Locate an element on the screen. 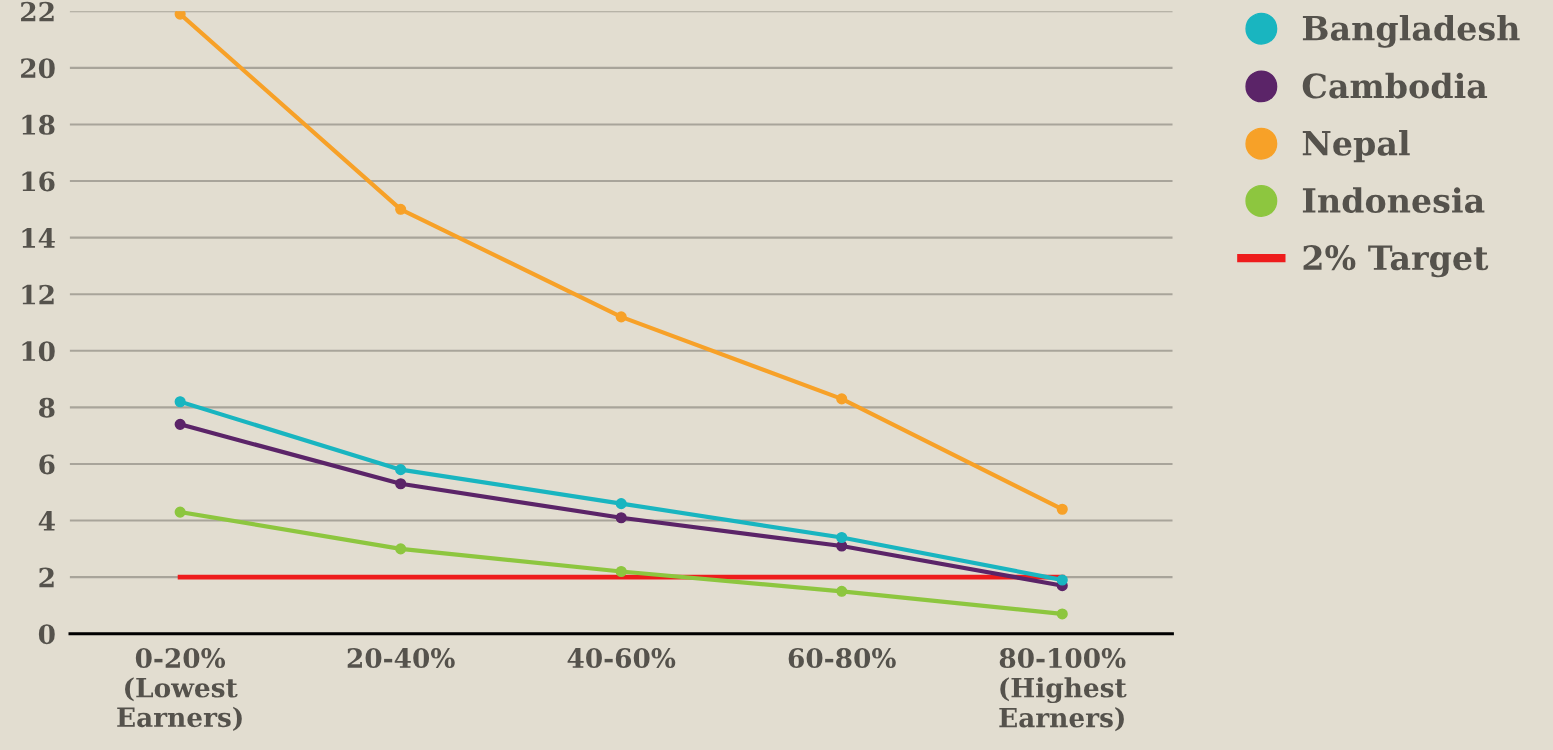 The width and height of the screenshot is (1553, 750). x-tick-label: 0-20% (Lowest Earners) is located at coordinates (179, 689).